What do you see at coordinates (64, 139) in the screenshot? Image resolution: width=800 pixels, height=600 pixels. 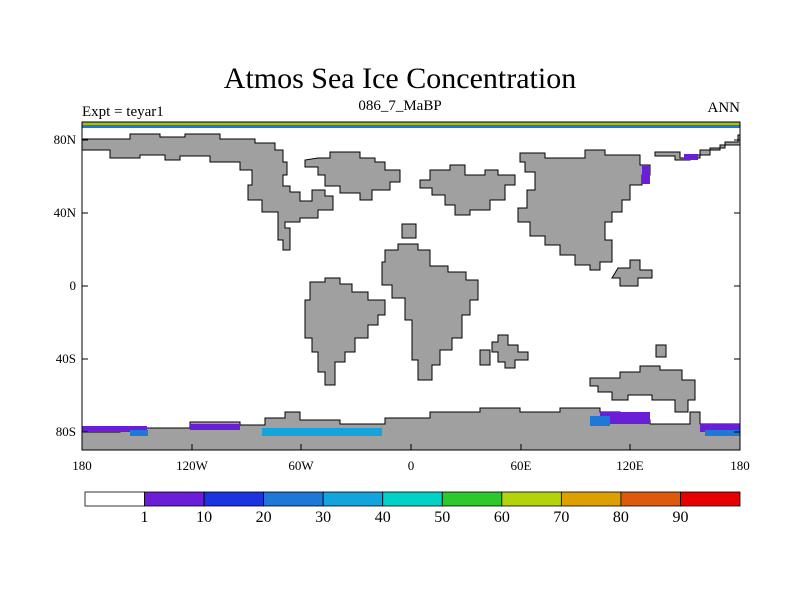 I see `lat-label-80n: 80N` at bounding box center [64, 139].